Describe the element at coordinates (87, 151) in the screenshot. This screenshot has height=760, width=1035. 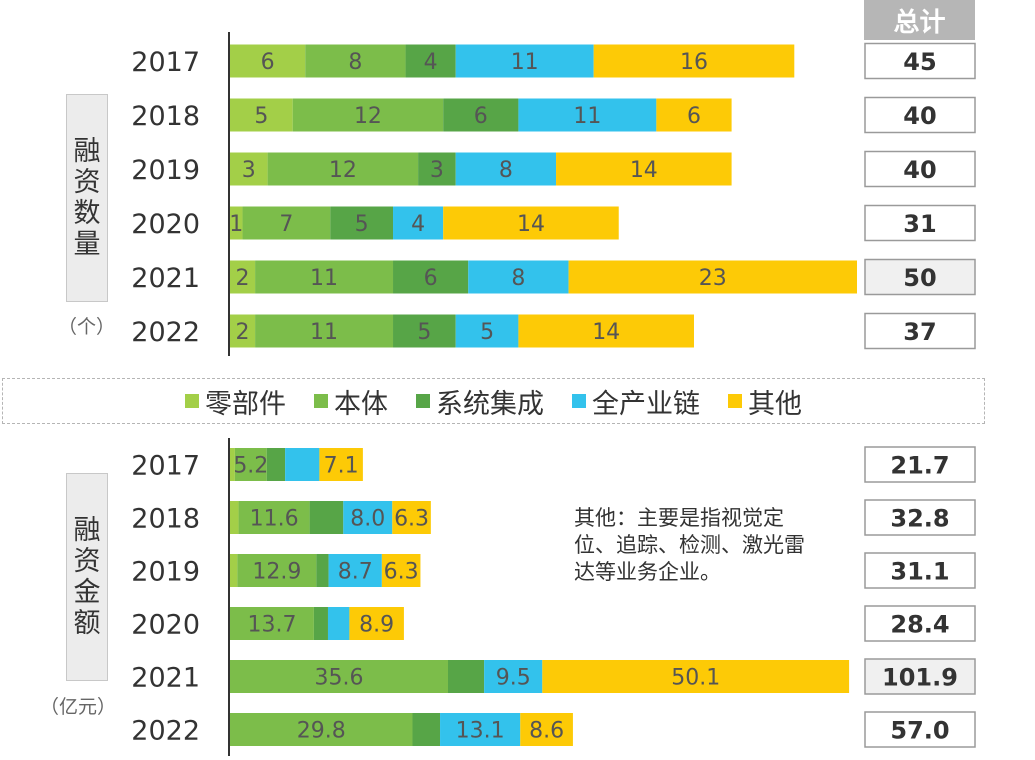
I see `count-axis-title-char-1: 融` at that location.